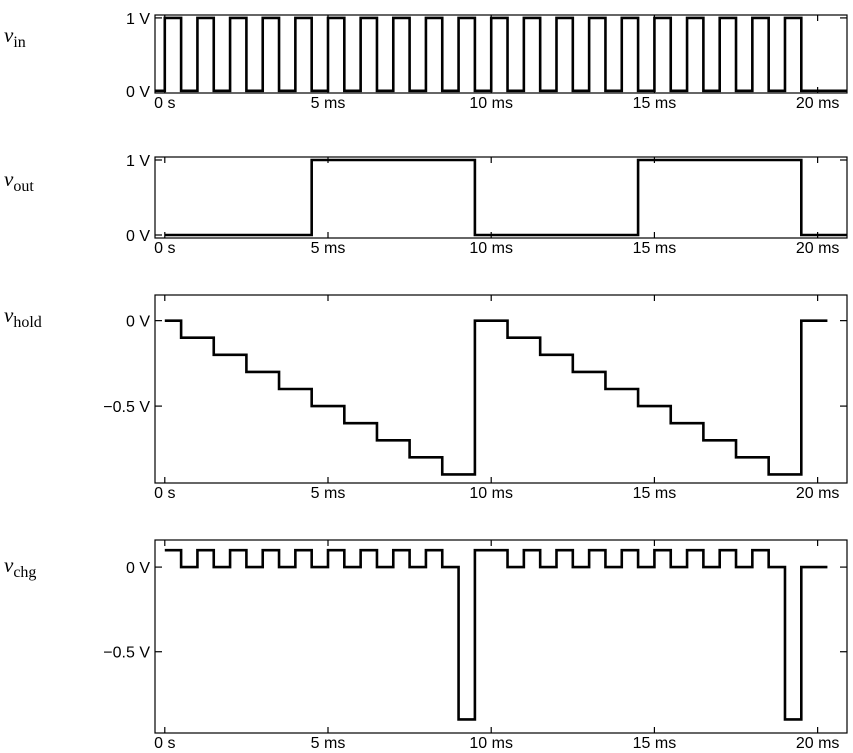  I want to click on y-axis-label-subscript: out, so click(23, 186).